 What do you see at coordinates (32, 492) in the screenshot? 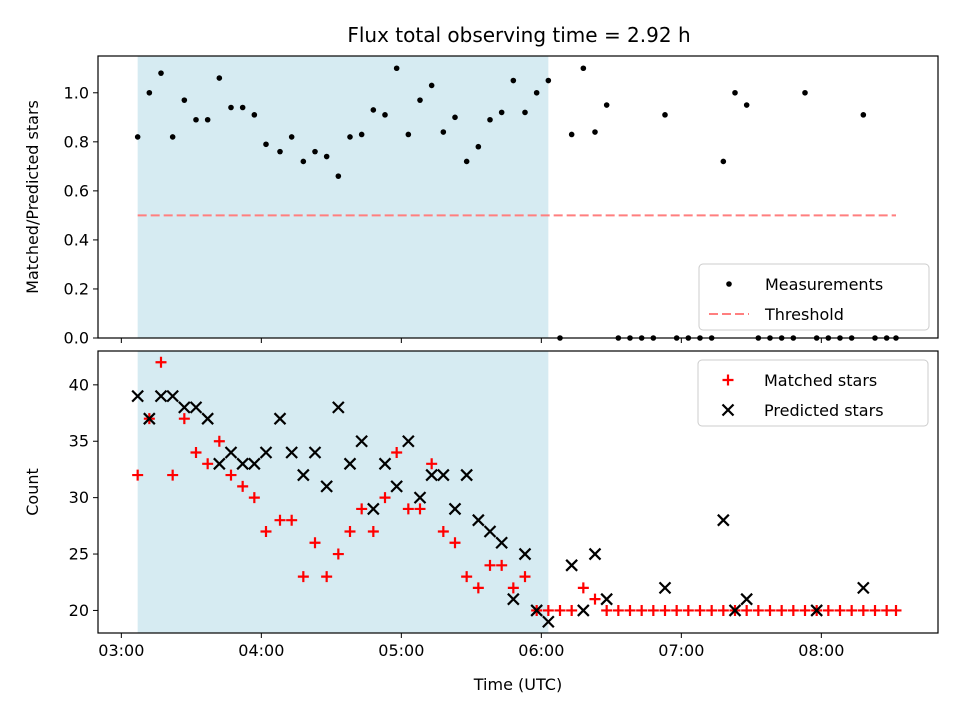
I see `y-axis-label: Count` at bounding box center [32, 492].